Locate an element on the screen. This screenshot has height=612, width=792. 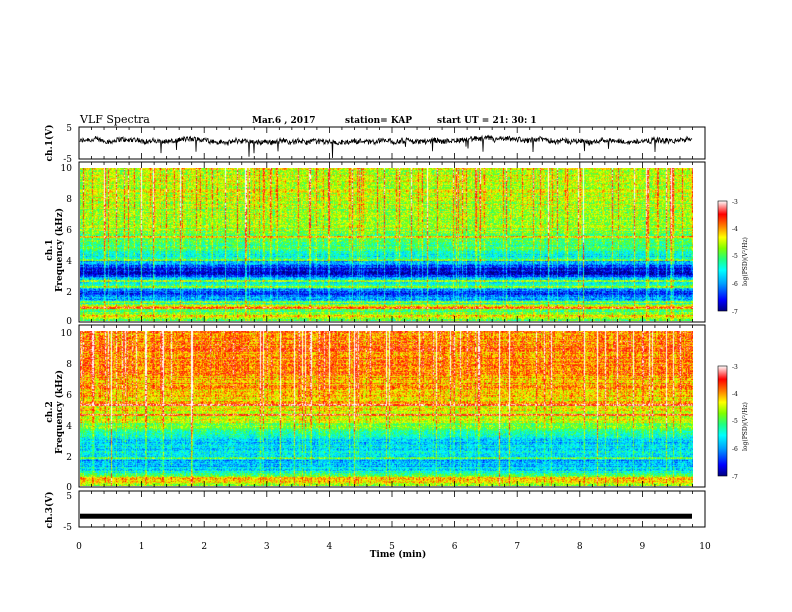
ch1-ytick-8: 8 is located at coordinates (69, 200).